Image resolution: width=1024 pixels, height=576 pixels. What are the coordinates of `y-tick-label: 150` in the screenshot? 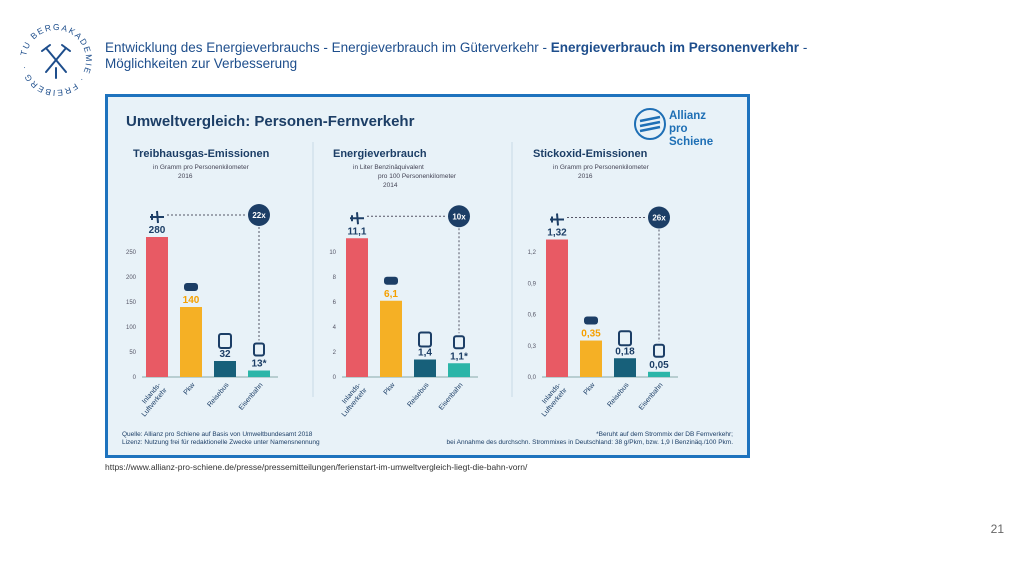 It's located at (131, 303).